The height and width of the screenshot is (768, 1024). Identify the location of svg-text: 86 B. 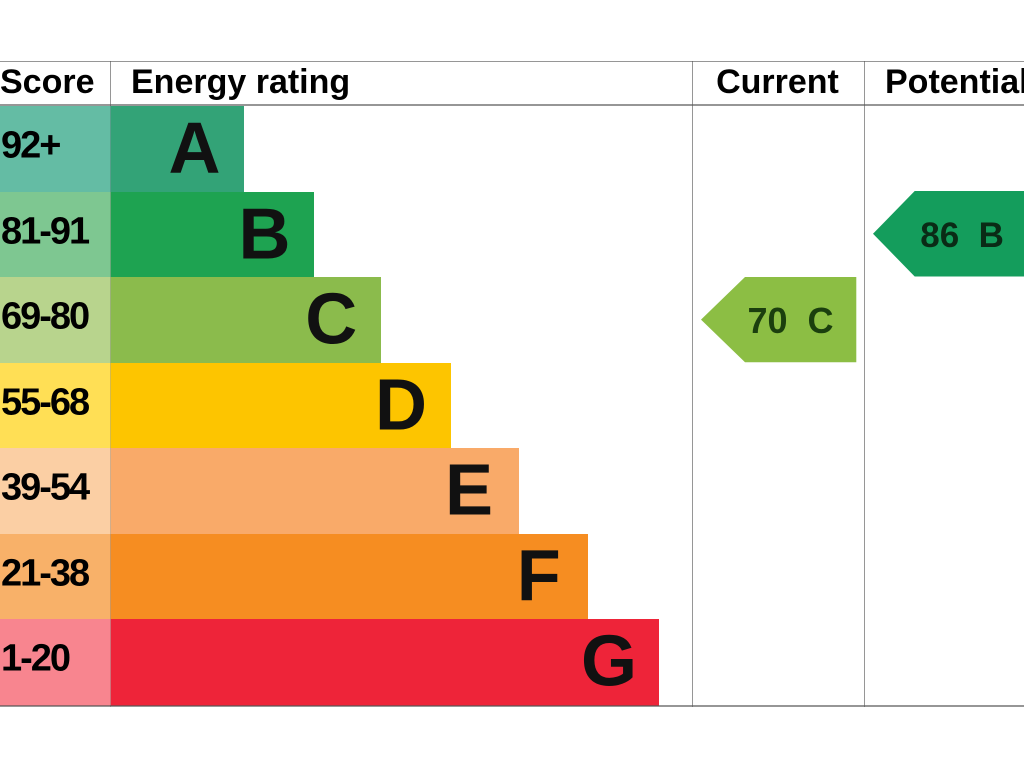
(962, 234).